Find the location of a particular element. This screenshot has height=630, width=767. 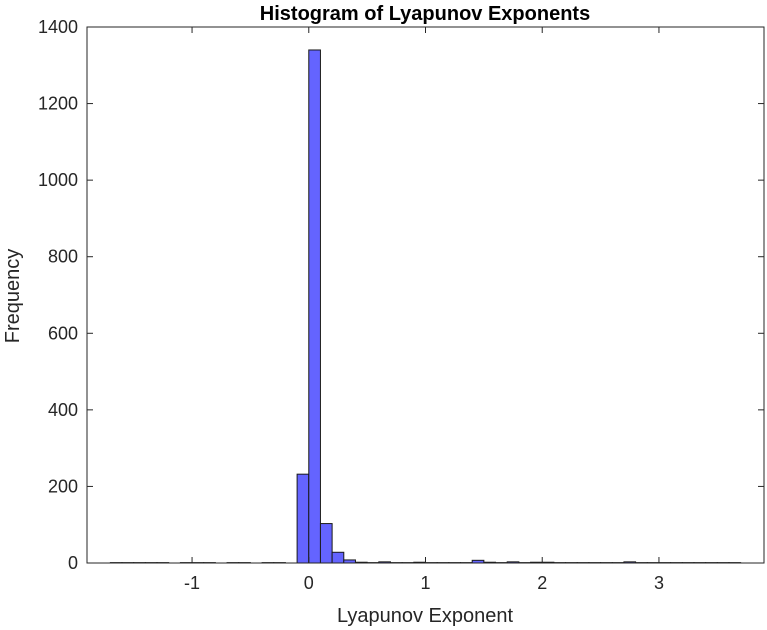

chart-title: Histogram of Lyapunov Exponents is located at coordinates (425, 14).